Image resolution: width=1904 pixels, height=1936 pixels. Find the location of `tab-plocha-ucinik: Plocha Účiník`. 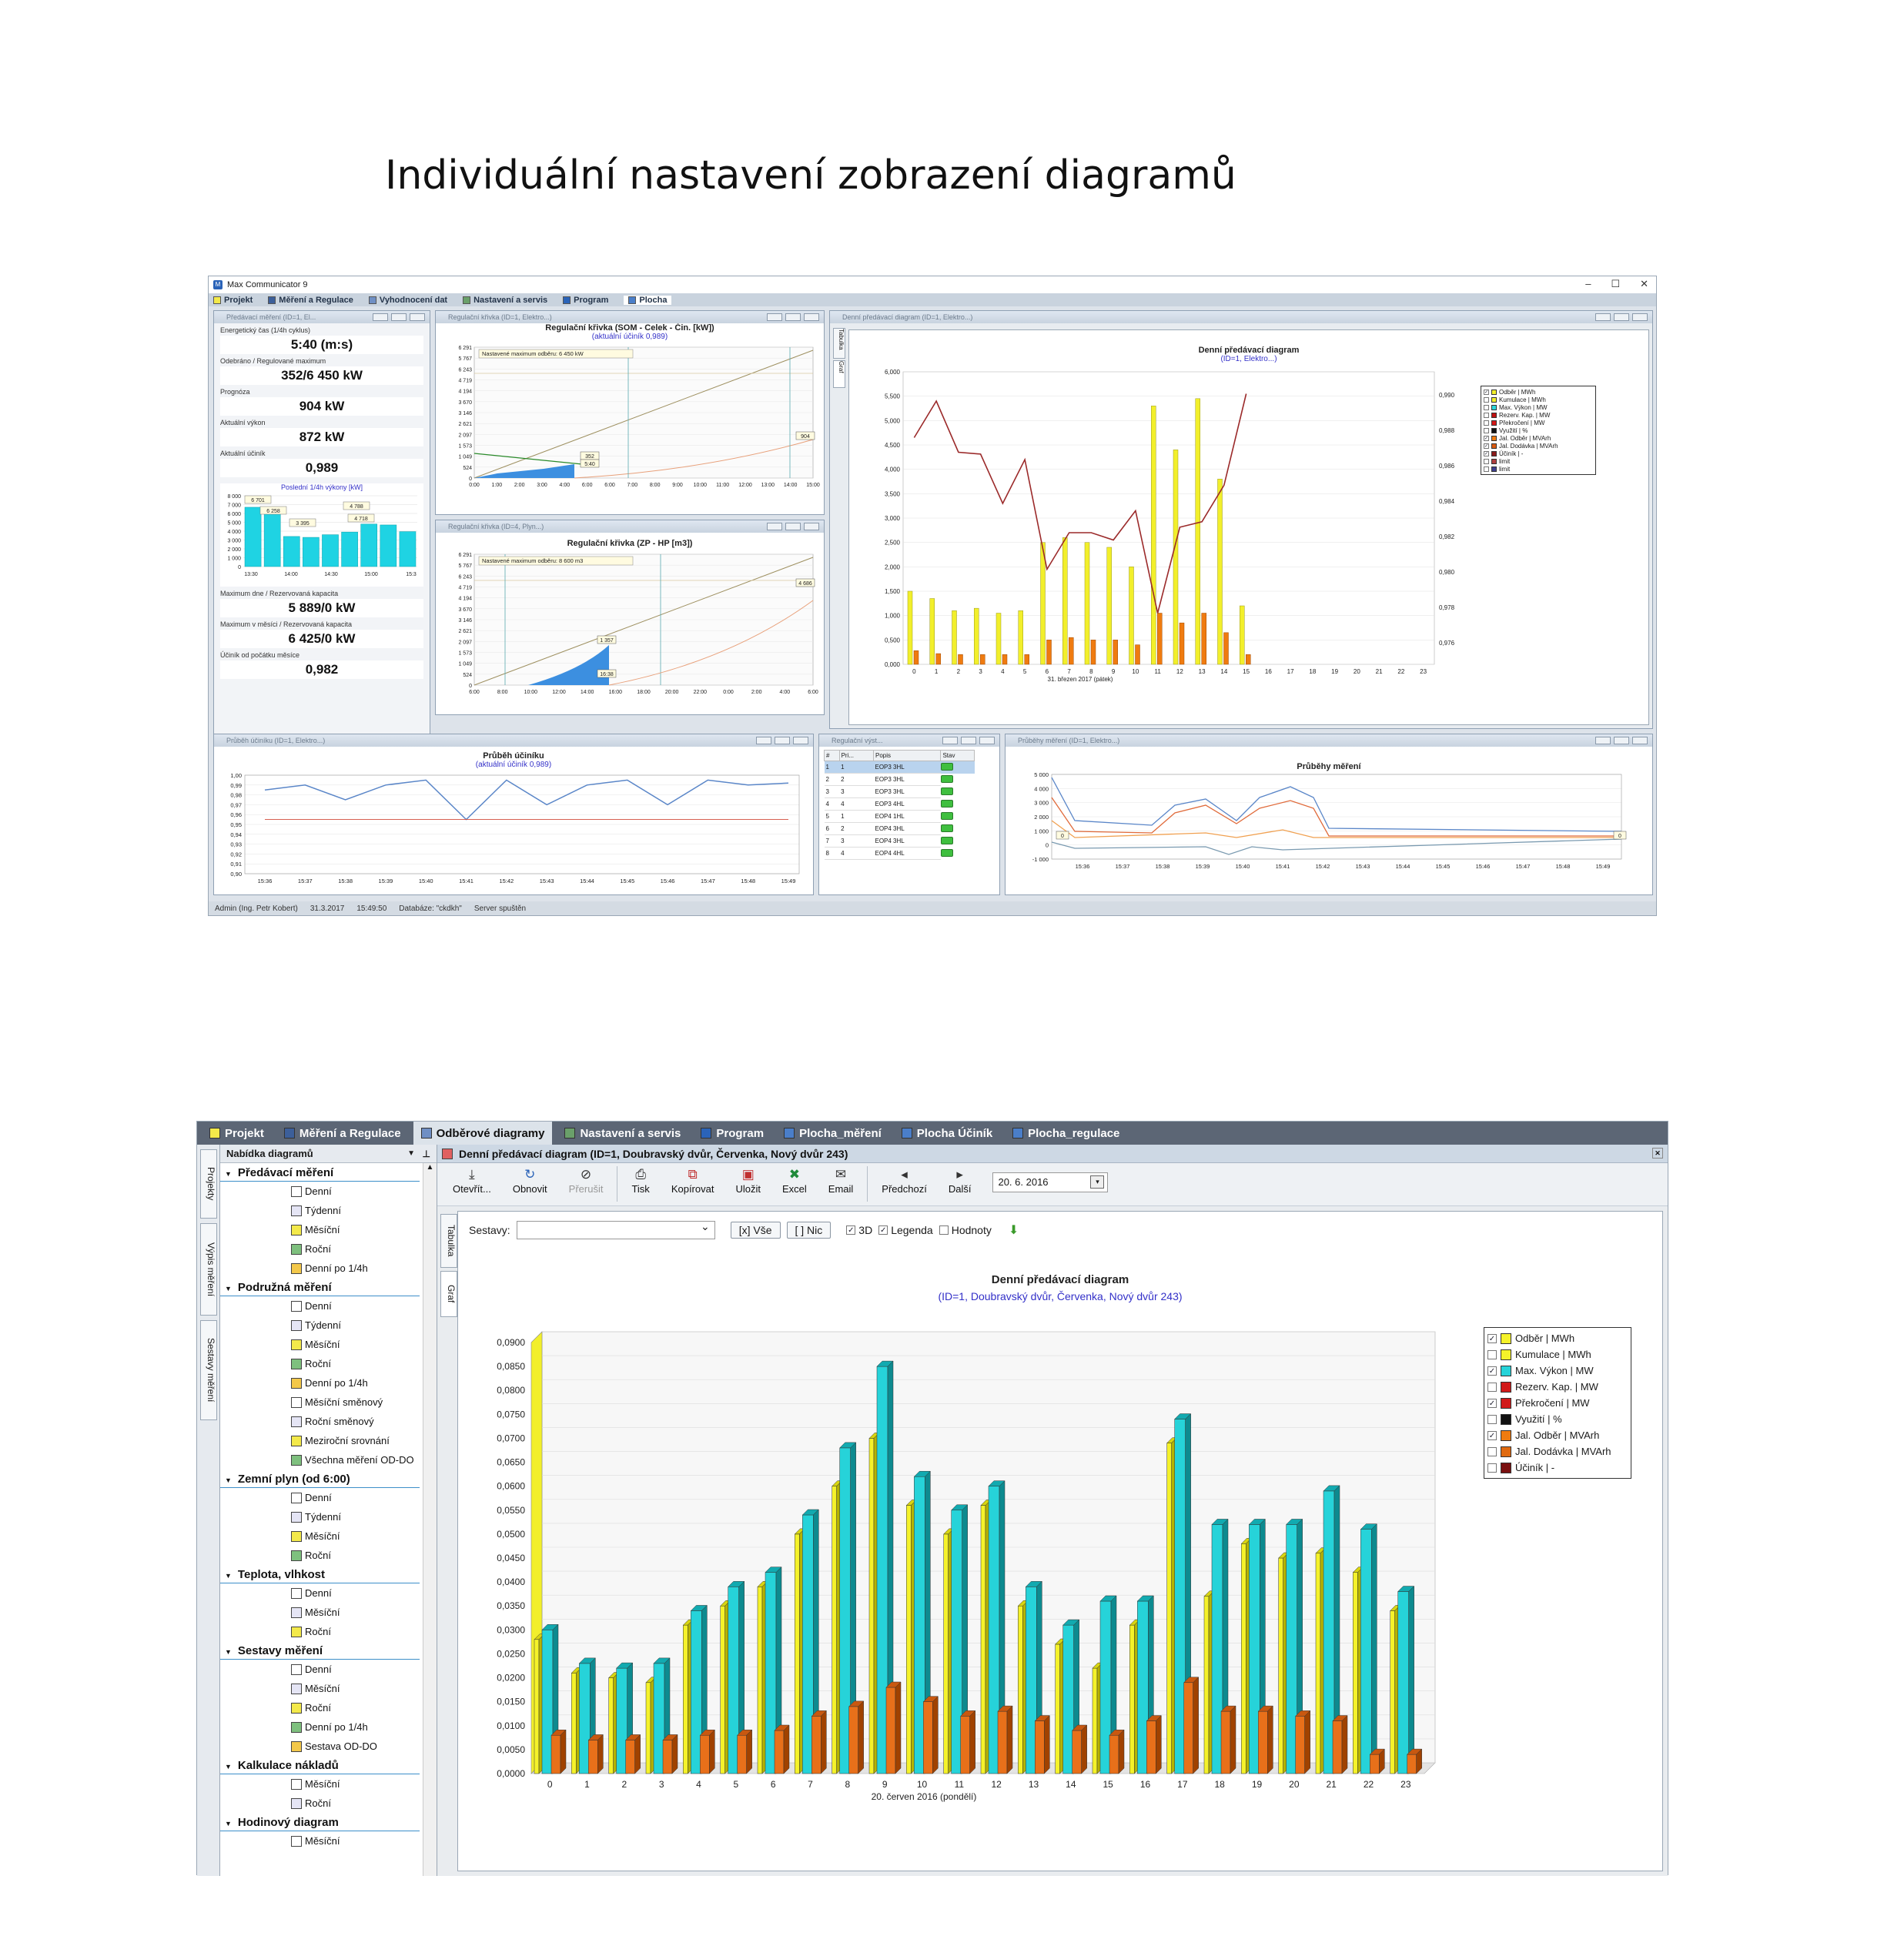

tab-plocha-ucinik: Plocha Účiník is located at coordinates (947, 1133).